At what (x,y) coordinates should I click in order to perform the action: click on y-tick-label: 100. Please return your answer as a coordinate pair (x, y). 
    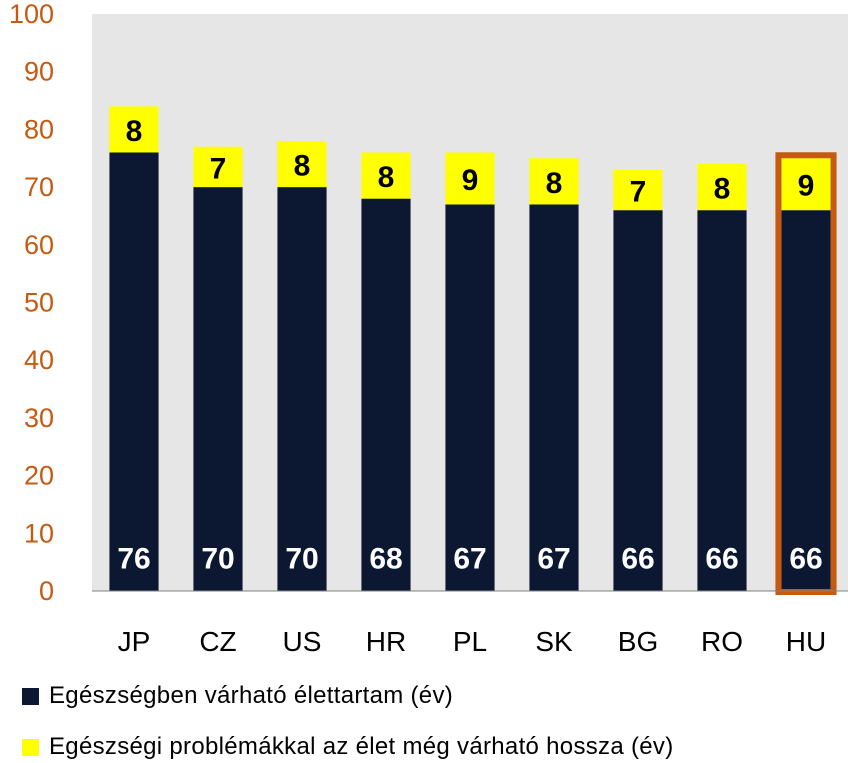
    Looking at the image, I should click on (31, 14).